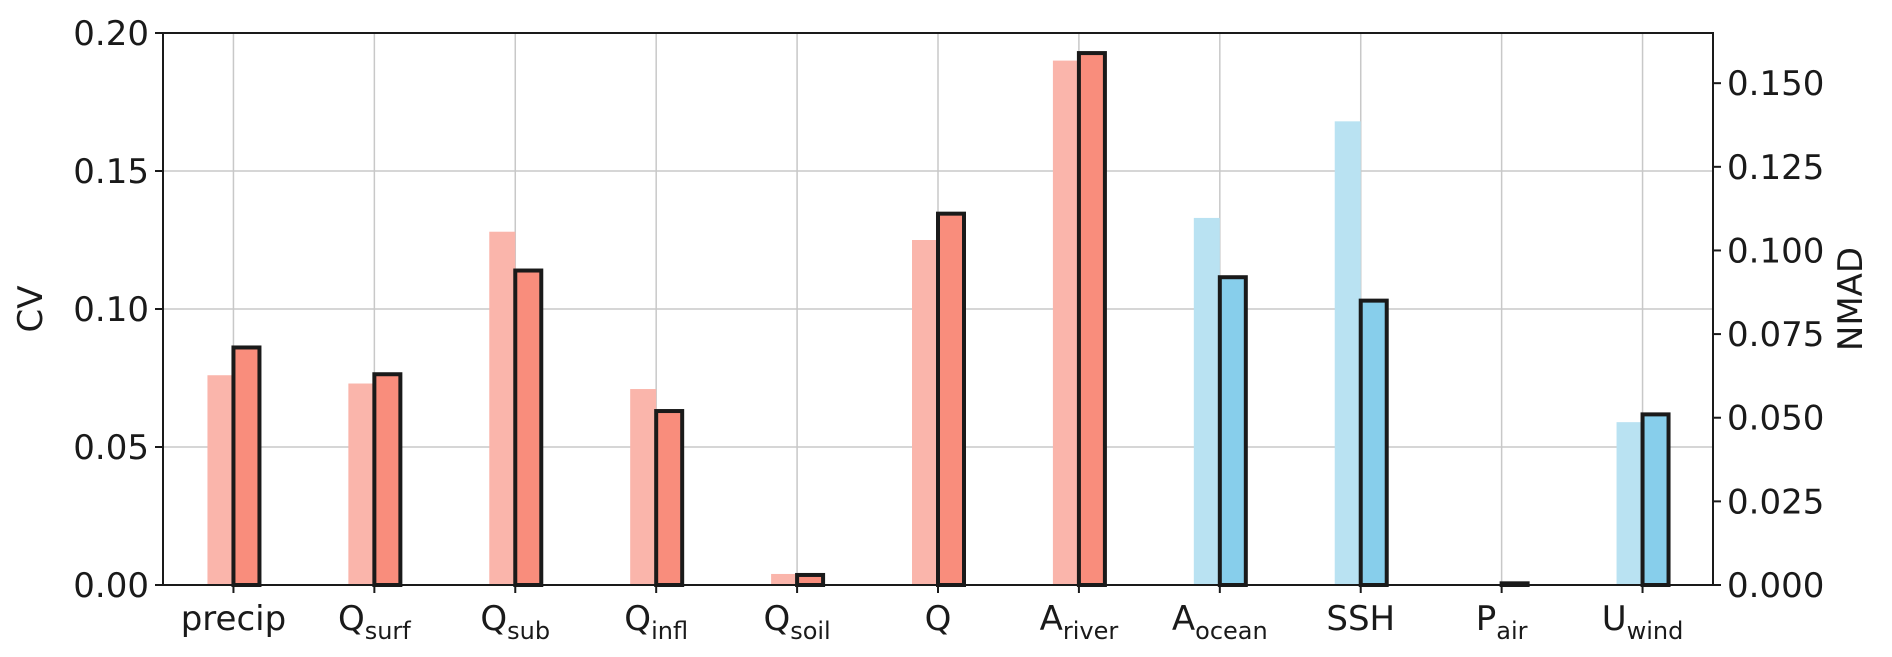 Image resolution: width=1892 pixels, height=657 pixels. I want to click on y-tick-label-right: 0.075, so click(1775, 335).